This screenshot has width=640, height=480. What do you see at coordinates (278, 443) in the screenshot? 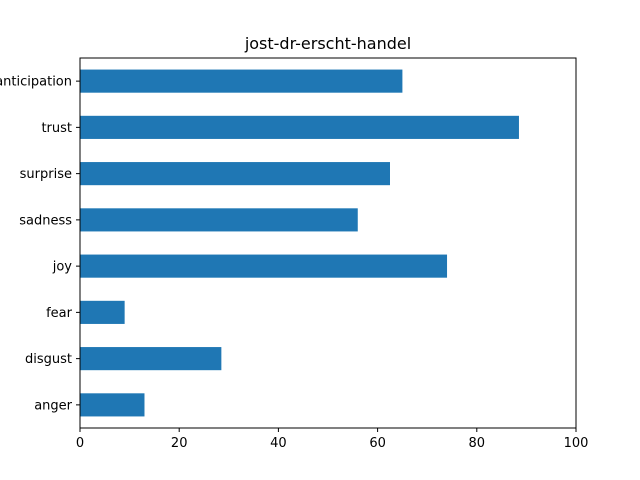
I see `x-tick-label-40: 40` at bounding box center [278, 443].